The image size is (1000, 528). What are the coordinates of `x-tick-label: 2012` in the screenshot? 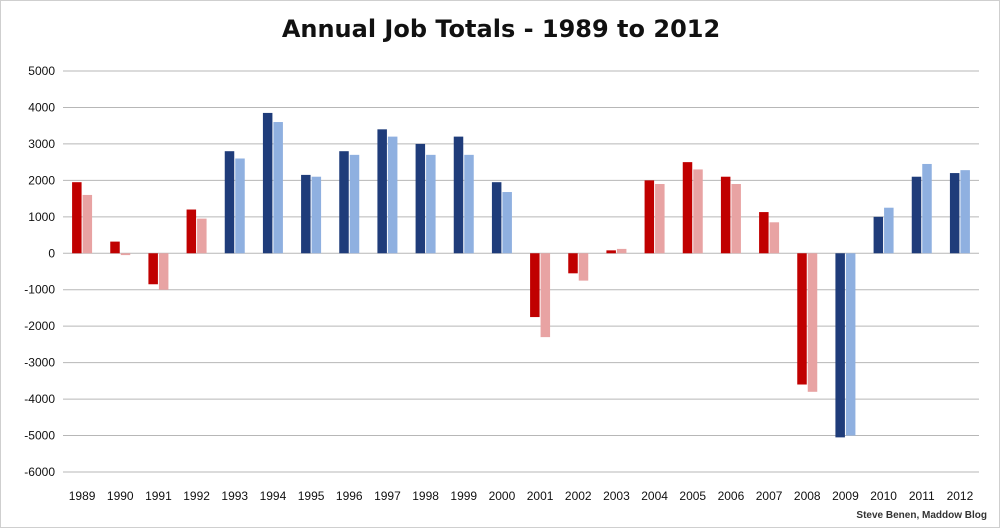 It's located at (960, 496).